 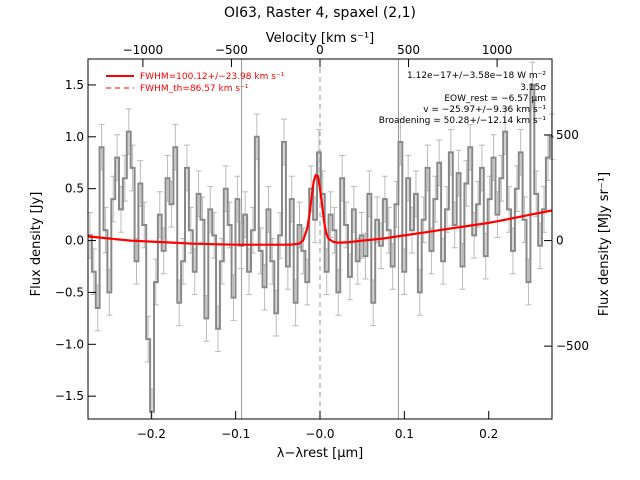 What do you see at coordinates (69, 292) in the screenshot?
I see `y-tick-label: −0.5` at bounding box center [69, 292].